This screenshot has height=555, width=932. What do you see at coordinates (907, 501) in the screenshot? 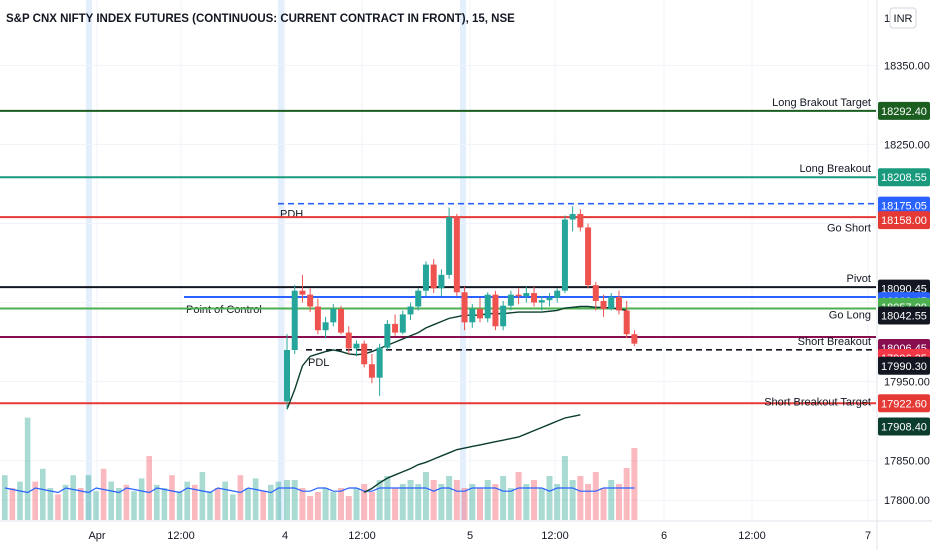
I see `y-tick-label: 17800.00` at bounding box center [907, 501].